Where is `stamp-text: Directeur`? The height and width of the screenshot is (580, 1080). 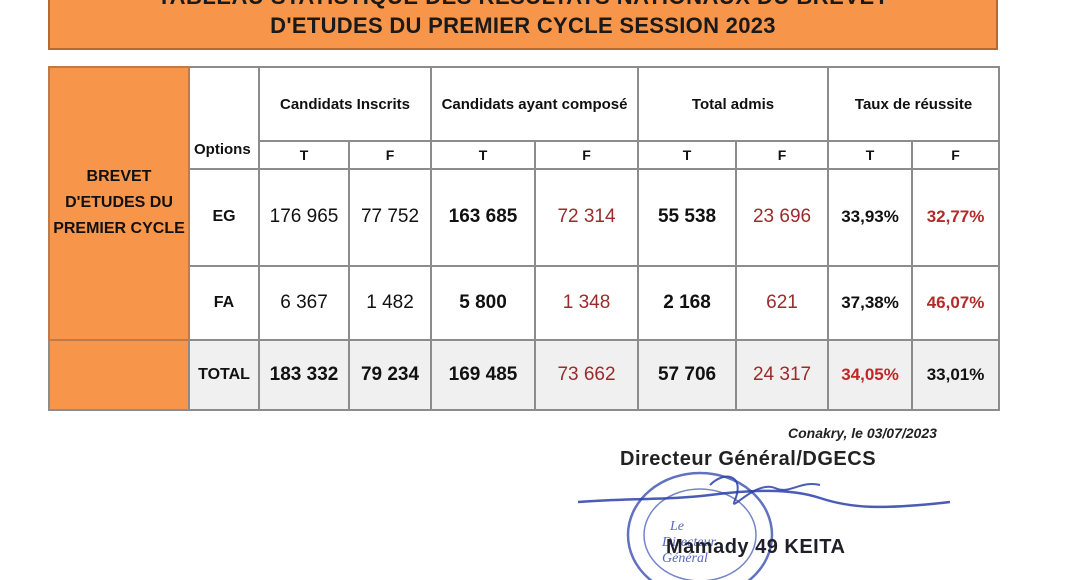 stamp-text: Directeur is located at coordinates (688, 542).